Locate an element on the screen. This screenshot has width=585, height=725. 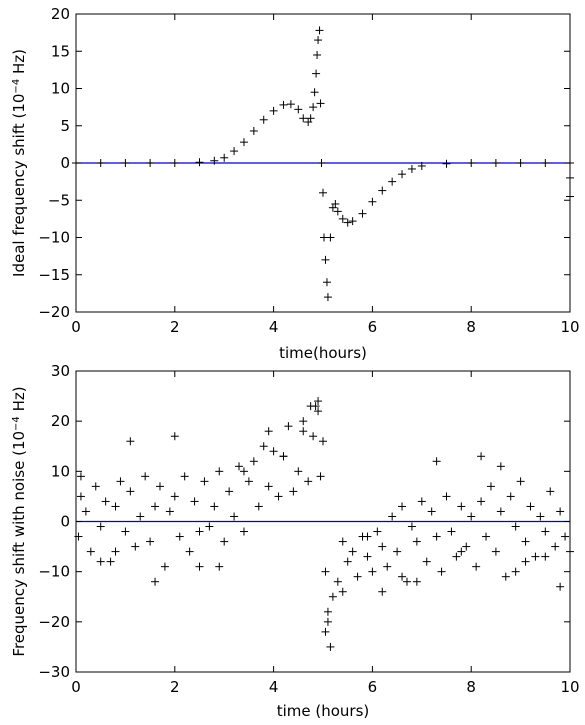
top-x-axis-label: time(hours) is located at coordinates (323, 353).